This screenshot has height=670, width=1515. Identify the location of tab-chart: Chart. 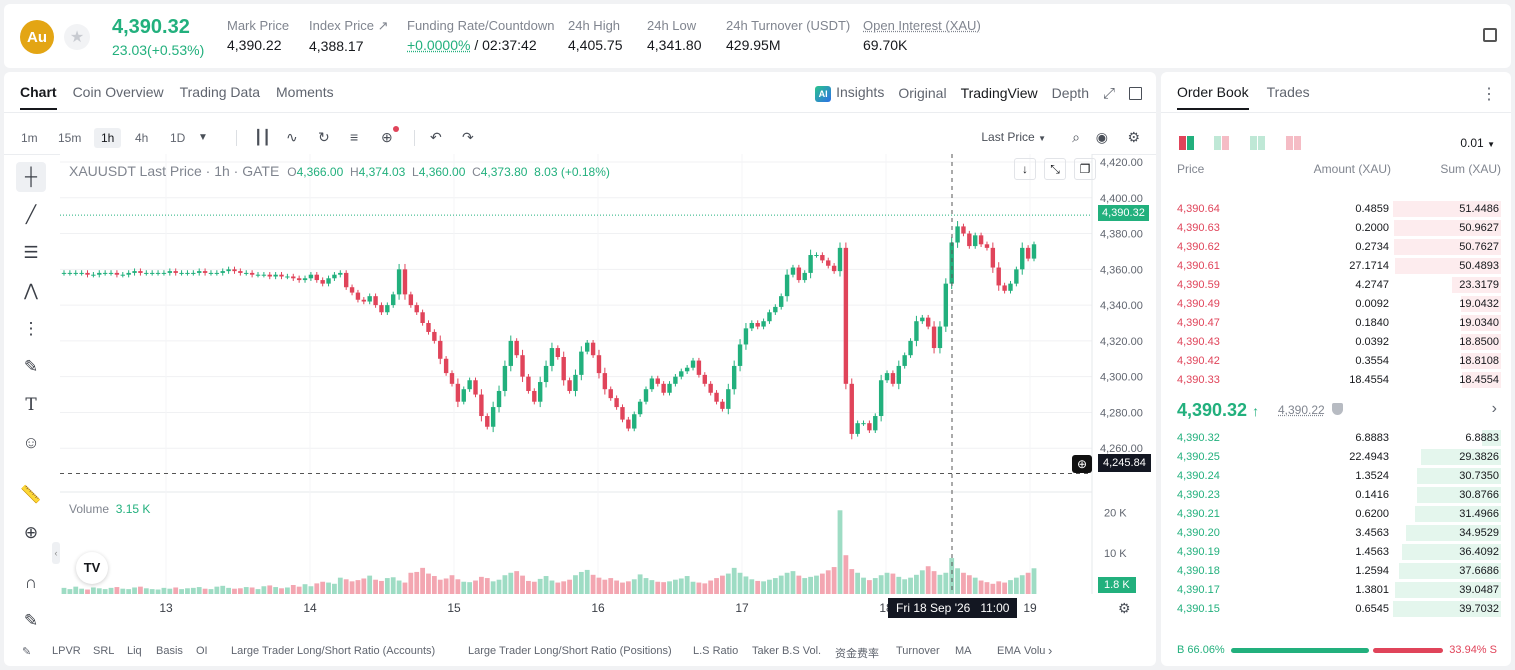
(38, 97).